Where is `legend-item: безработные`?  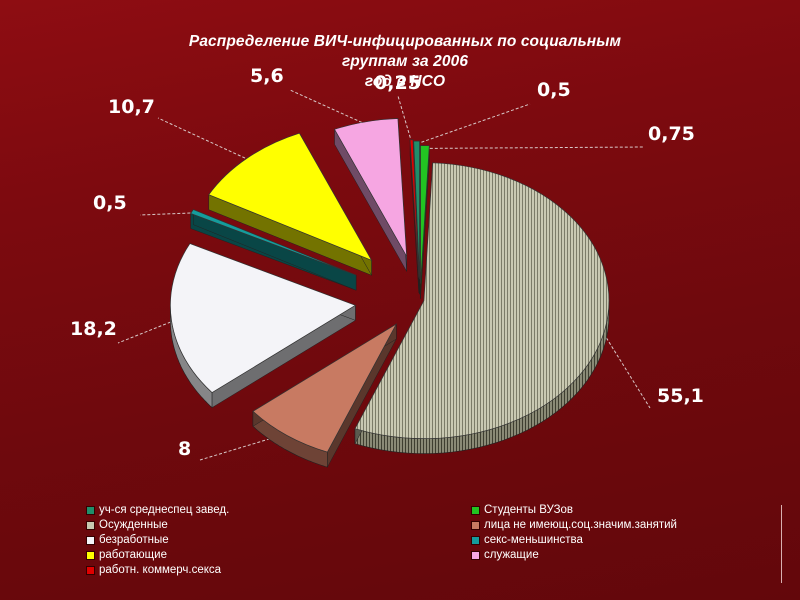
legend-item: безработные is located at coordinates (127, 540).